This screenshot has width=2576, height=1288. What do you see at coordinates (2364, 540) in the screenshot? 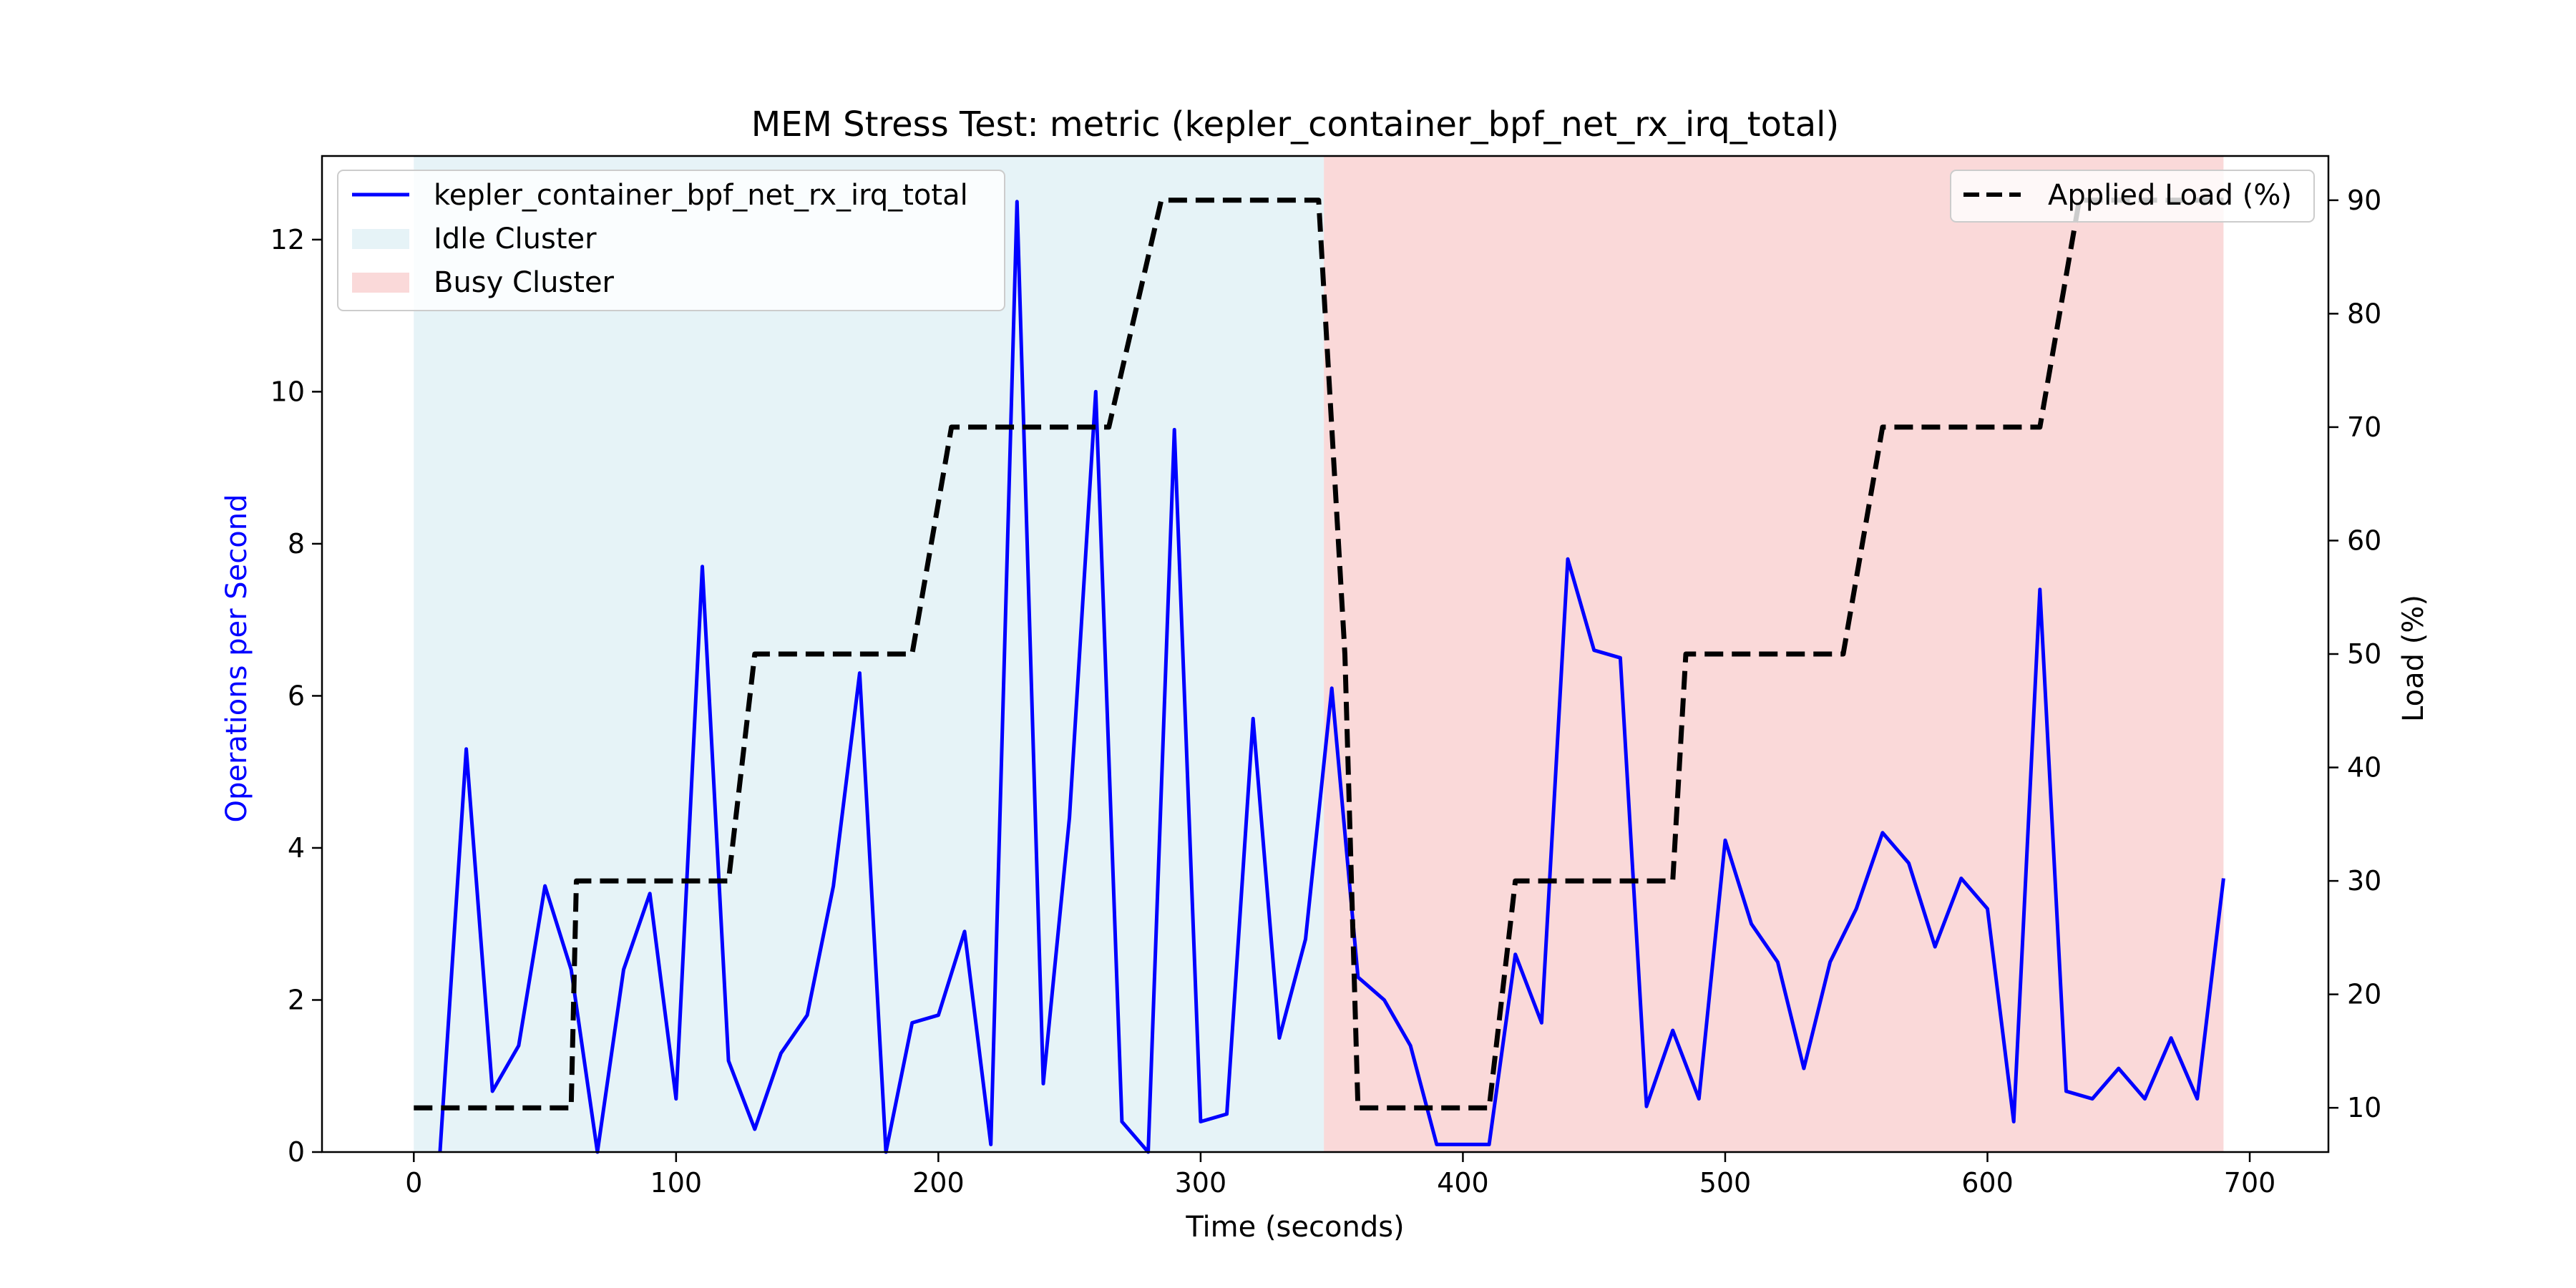
I see `right-y-tick-label: 60` at bounding box center [2364, 540].